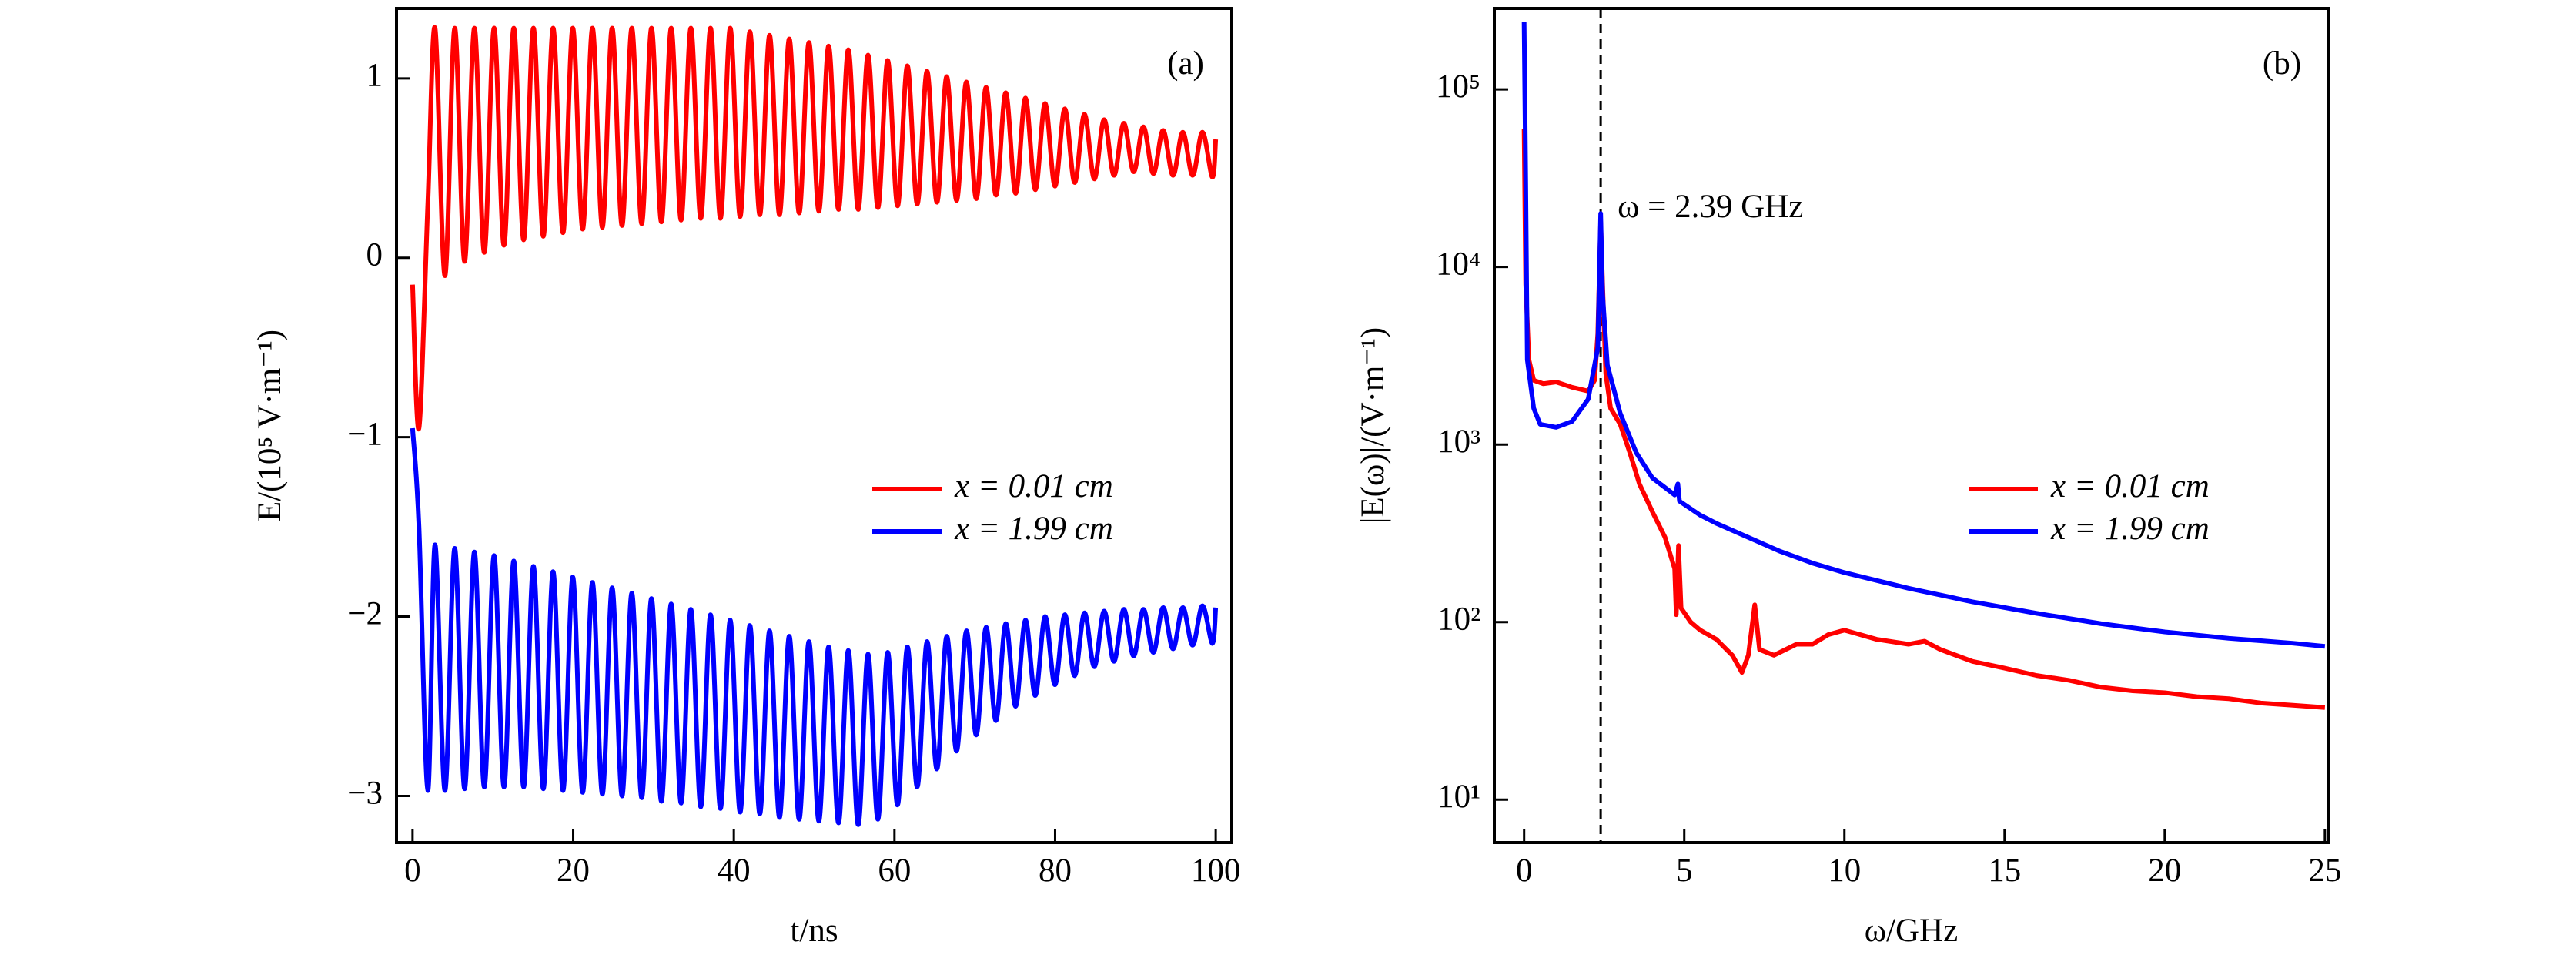 The height and width of the screenshot is (955, 2576). I want to click on x-tick-label: 60, so click(895, 871).